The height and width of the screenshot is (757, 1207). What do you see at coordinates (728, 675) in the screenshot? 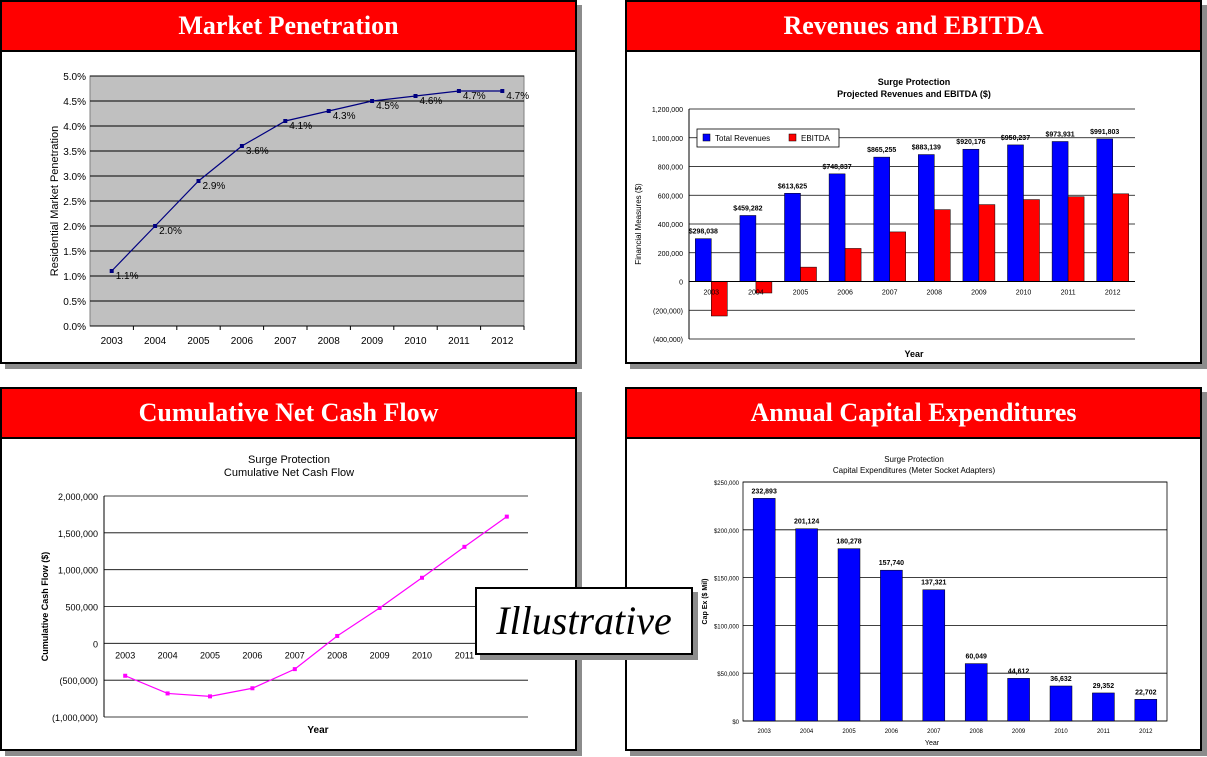
I see `y-tick-label: $50,000` at bounding box center [728, 675].